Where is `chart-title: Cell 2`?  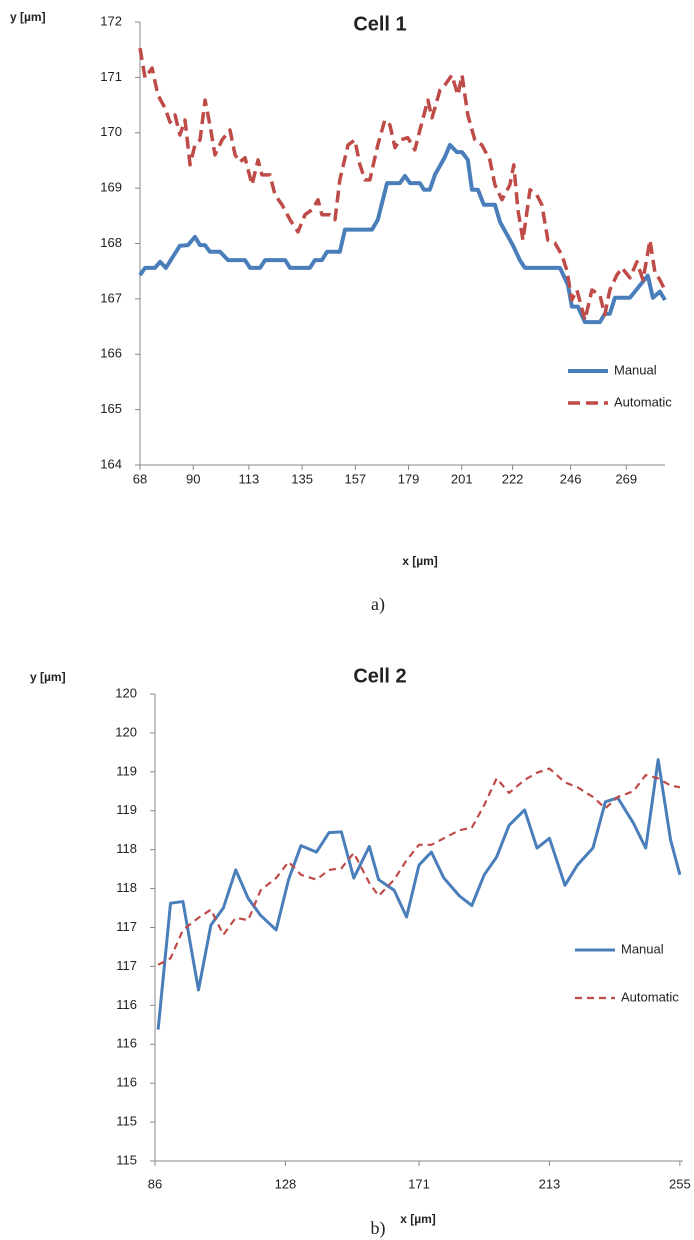
chart-title: Cell 2 is located at coordinates (379, 676).